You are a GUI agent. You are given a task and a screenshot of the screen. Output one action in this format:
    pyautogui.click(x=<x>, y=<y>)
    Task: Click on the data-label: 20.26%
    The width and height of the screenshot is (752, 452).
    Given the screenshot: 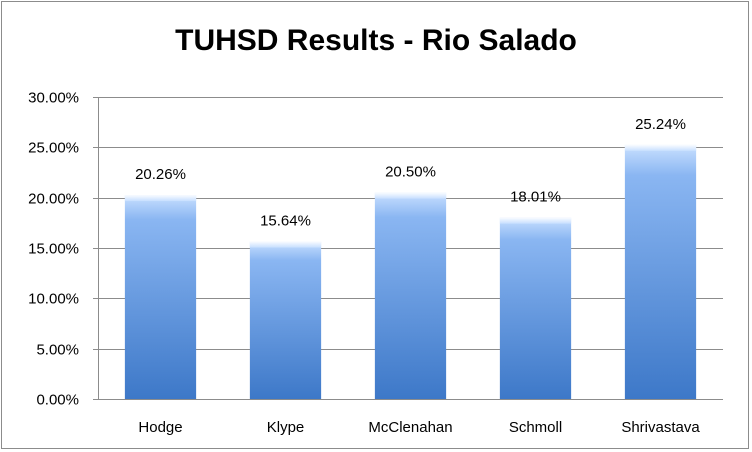 What is the action you would take?
    pyautogui.click(x=160, y=174)
    